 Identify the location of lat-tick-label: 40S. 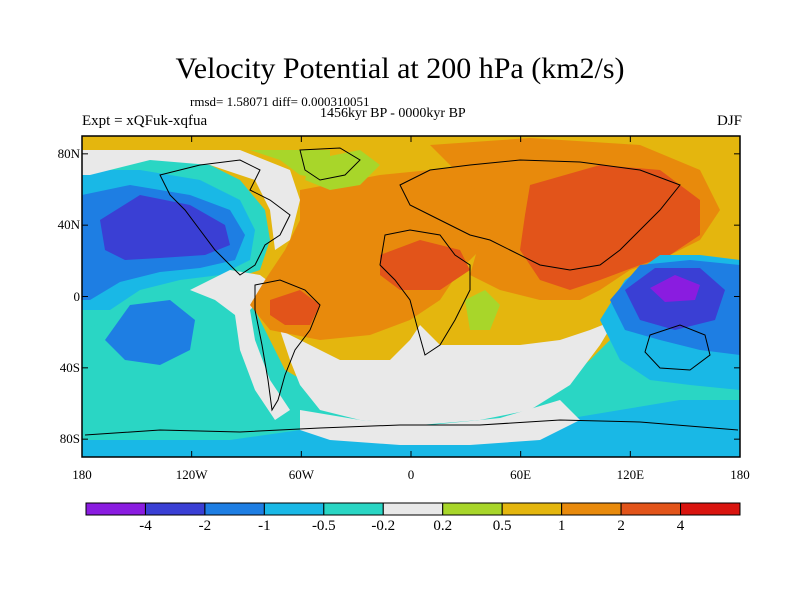
(69, 367).